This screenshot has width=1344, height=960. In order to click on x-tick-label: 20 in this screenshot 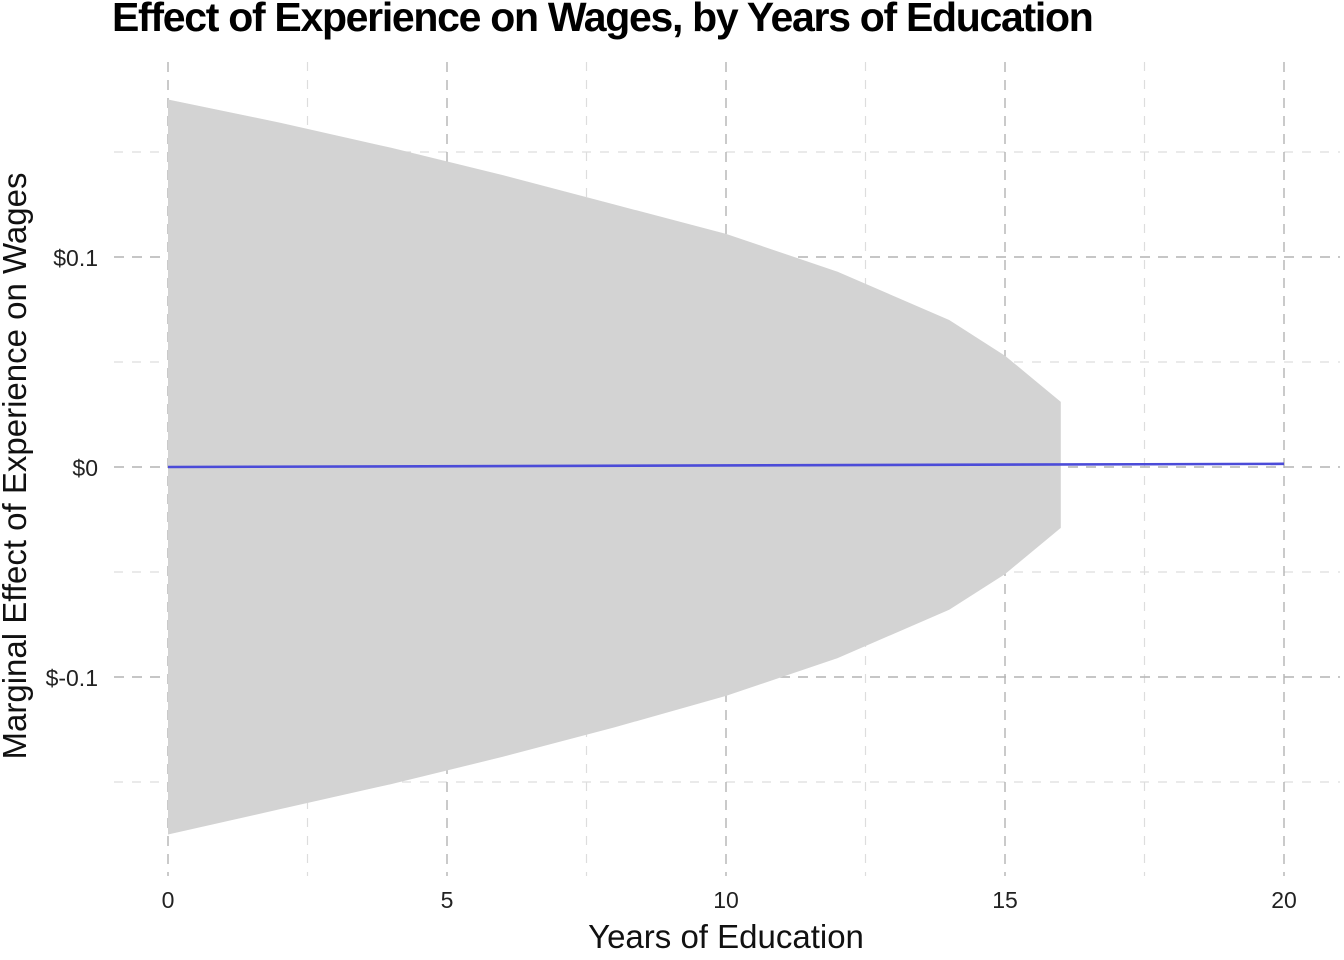, I will do `click(1284, 900)`.